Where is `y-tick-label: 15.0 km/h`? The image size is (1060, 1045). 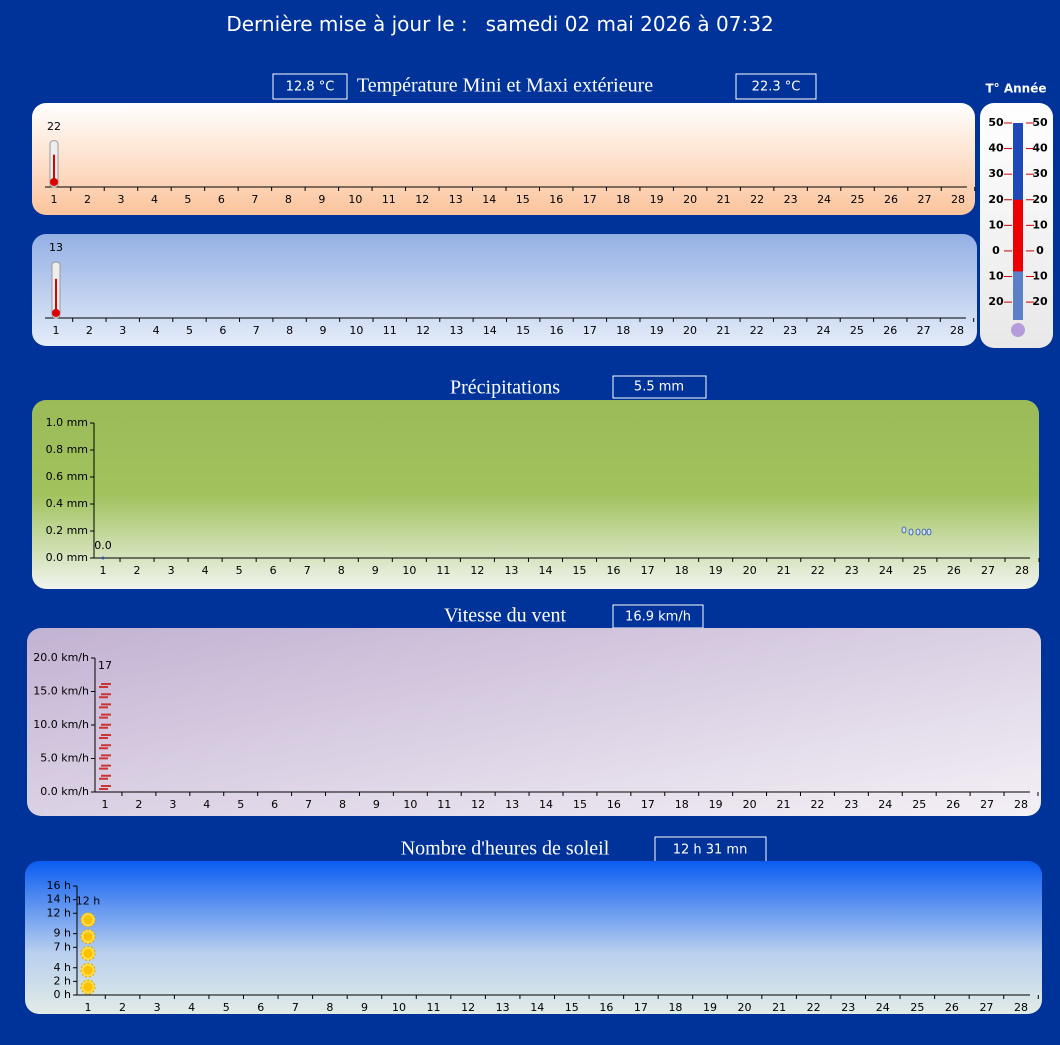 y-tick-label: 15.0 km/h is located at coordinates (61, 691).